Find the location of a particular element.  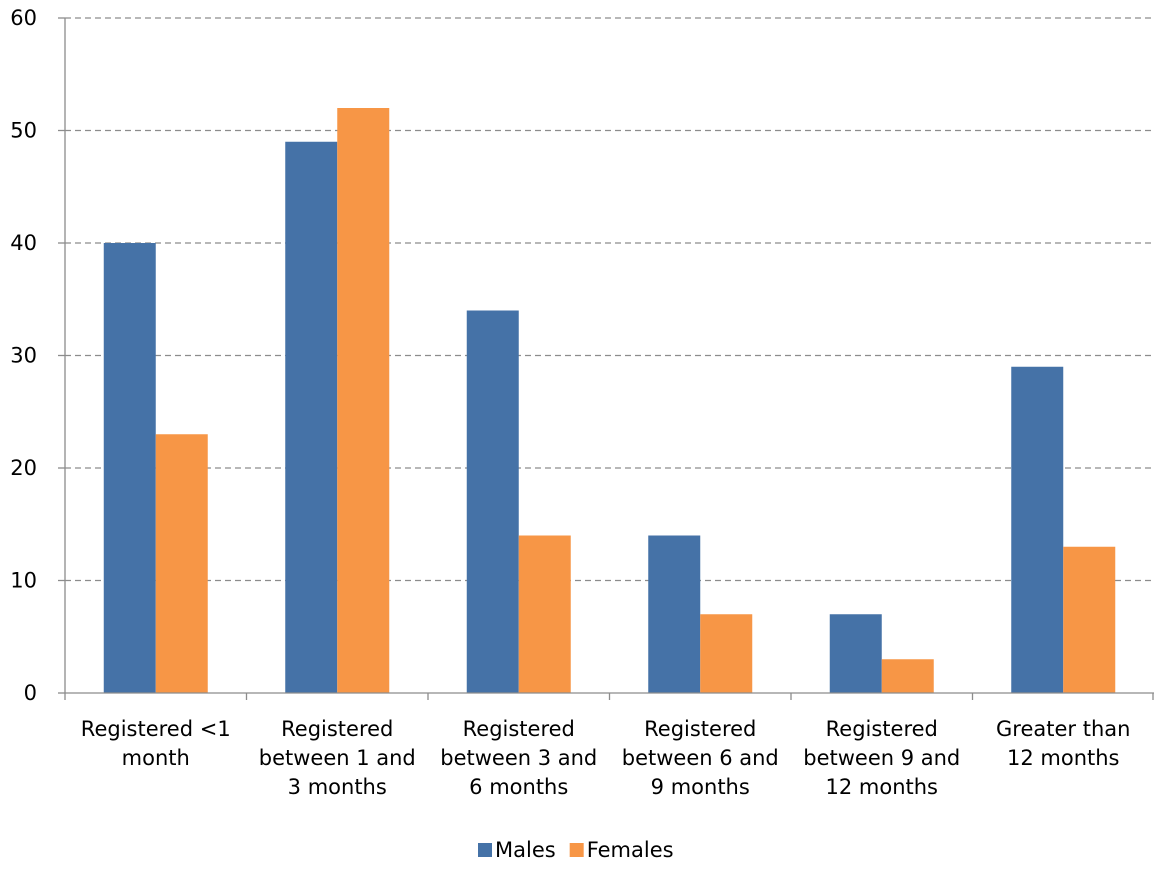

x-tick-label-1: Registered between 1 and 3 months is located at coordinates (337, 758).